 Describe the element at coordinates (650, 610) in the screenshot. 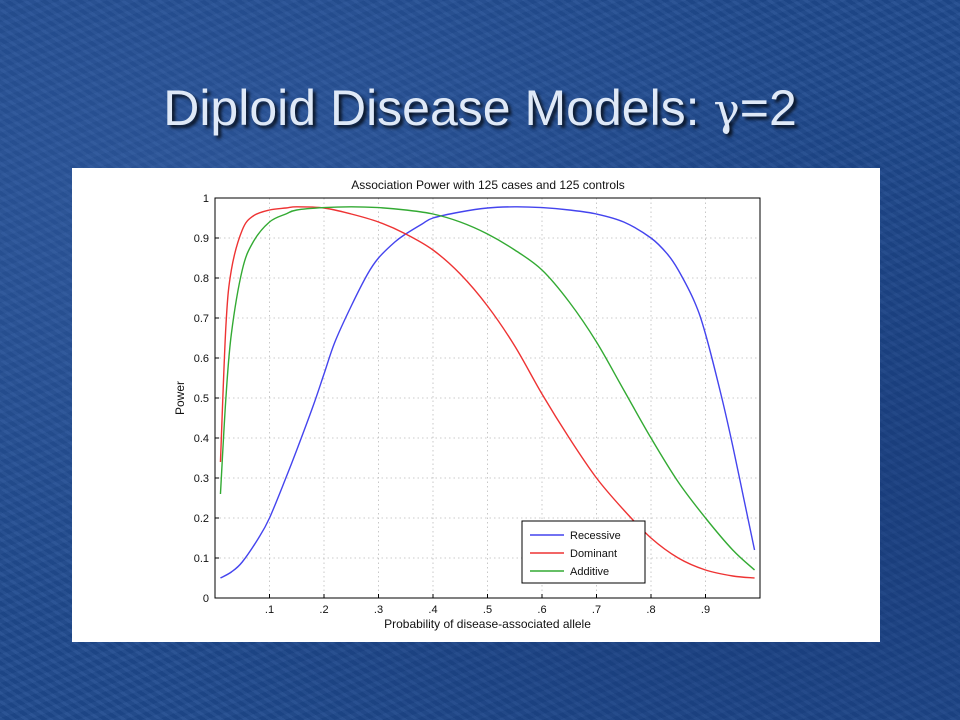

I see `x-tick-label: .8` at that location.